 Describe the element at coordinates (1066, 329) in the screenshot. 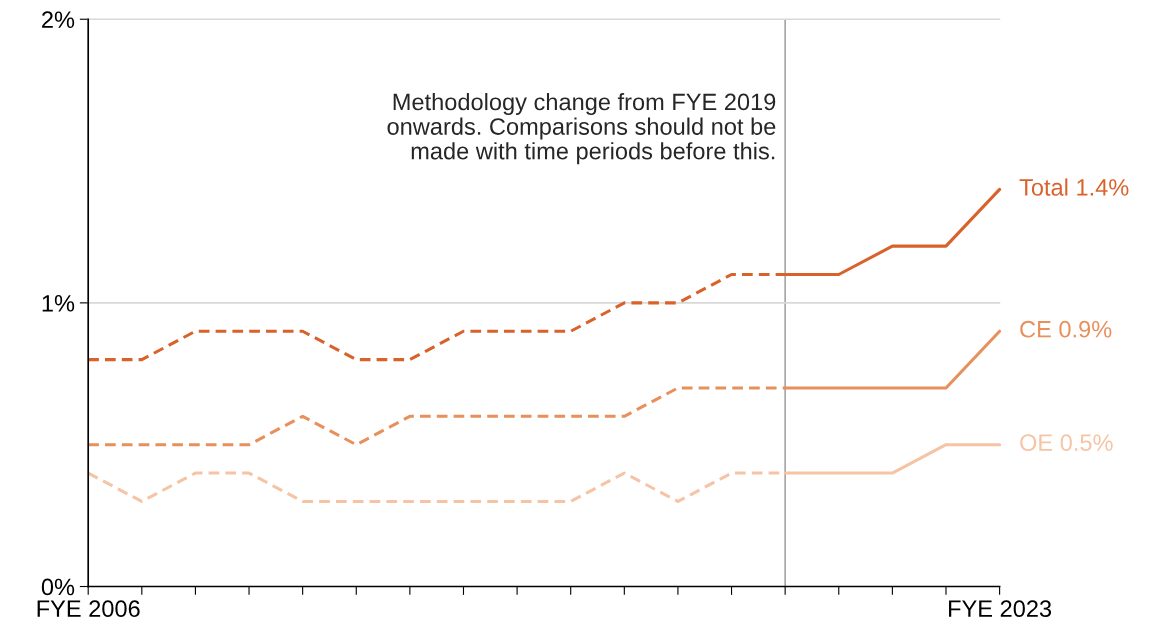

I see `series-label: CE 0.9%` at that location.